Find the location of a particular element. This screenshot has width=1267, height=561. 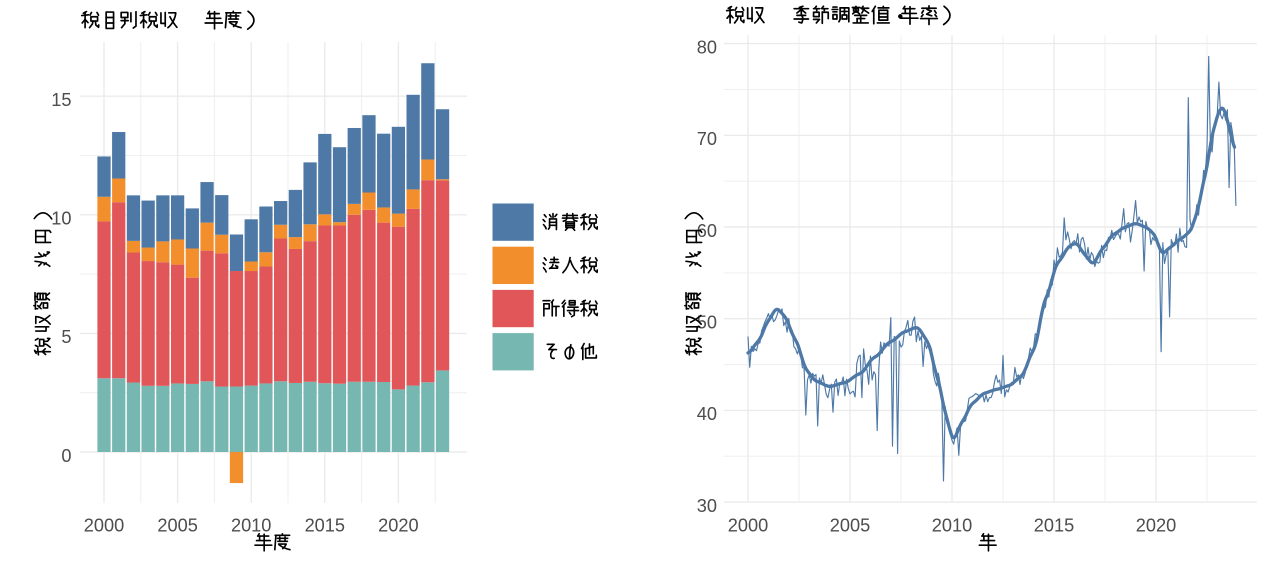

svg-text: 60 is located at coordinates (707, 231).